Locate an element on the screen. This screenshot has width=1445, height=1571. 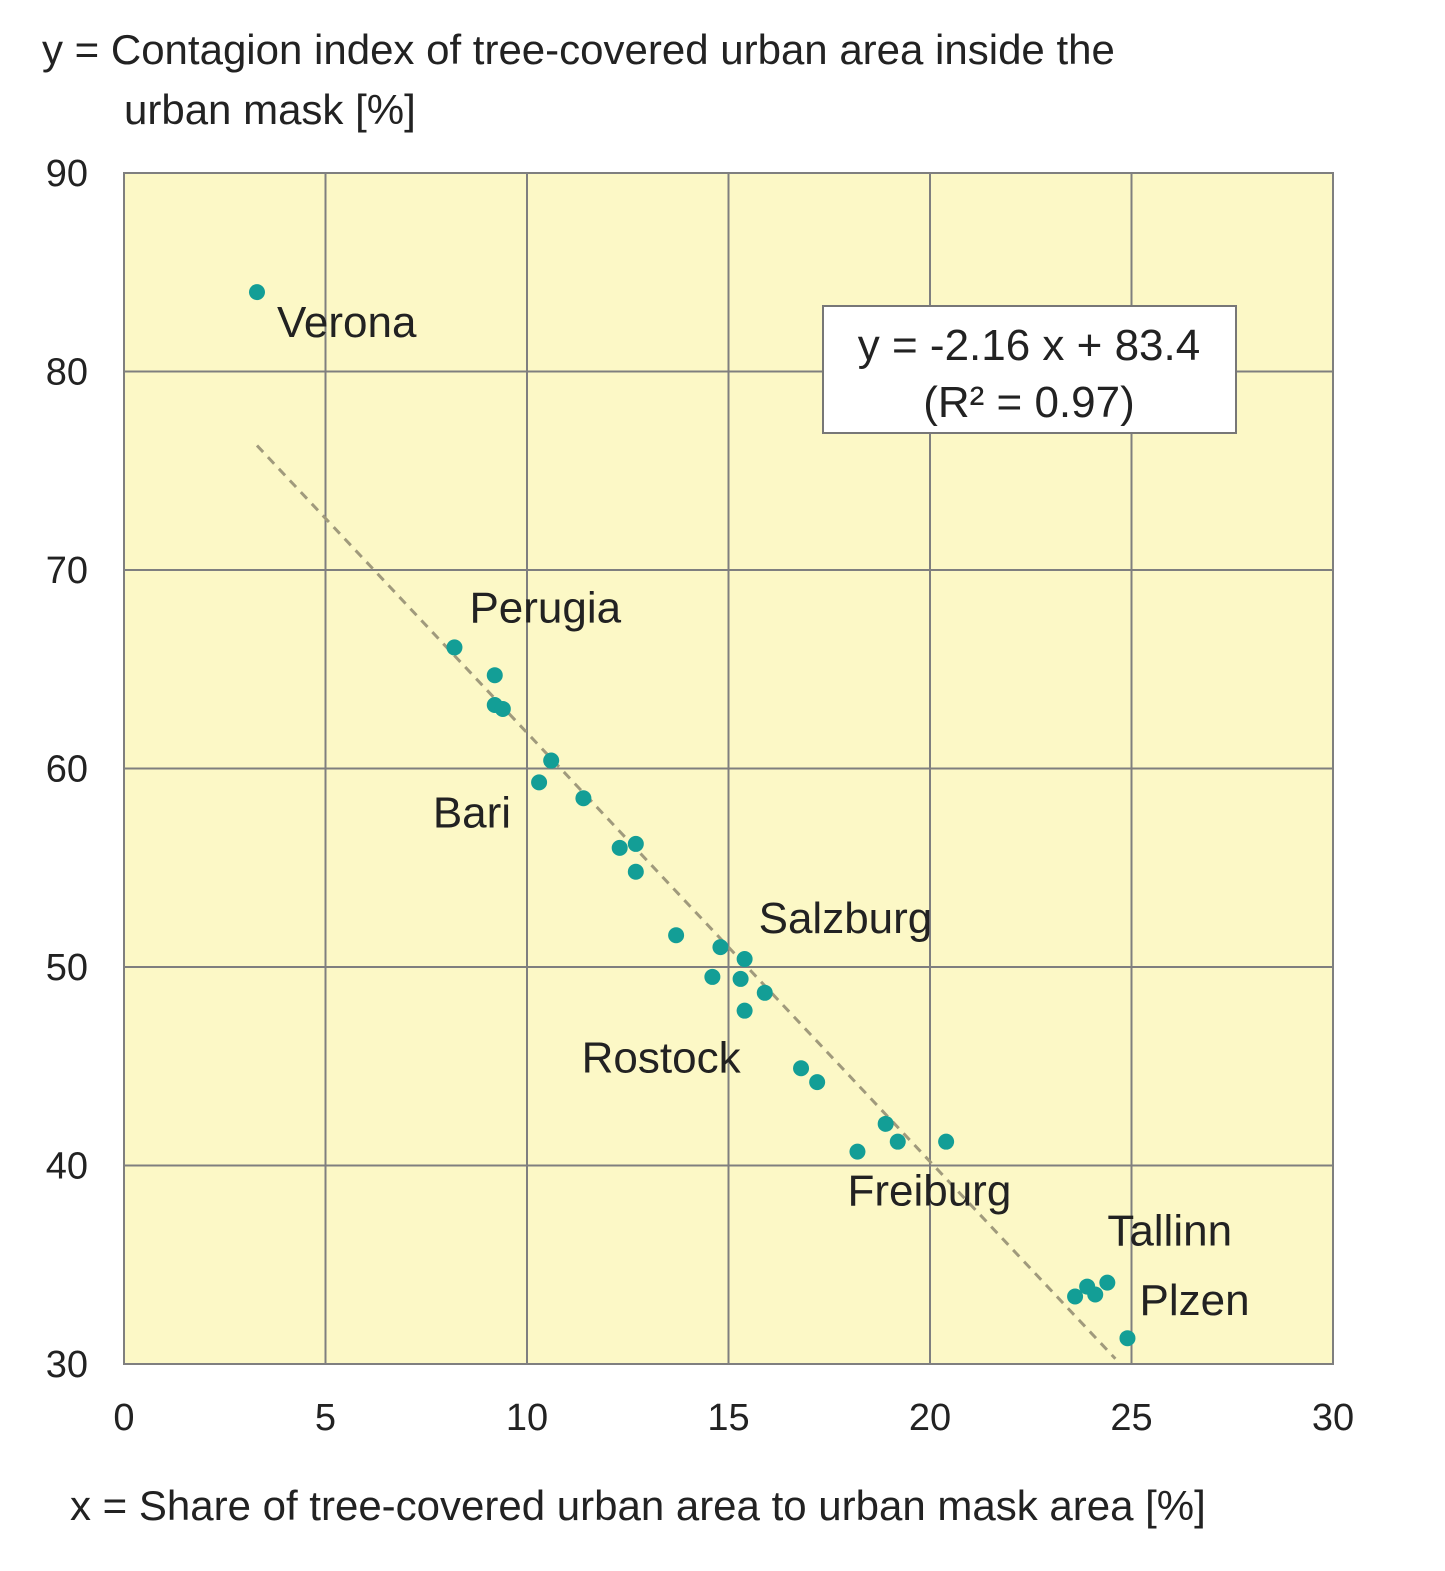
equation-text: y = -2.16 x + 83.4 is located at coordinates (1029, 345).